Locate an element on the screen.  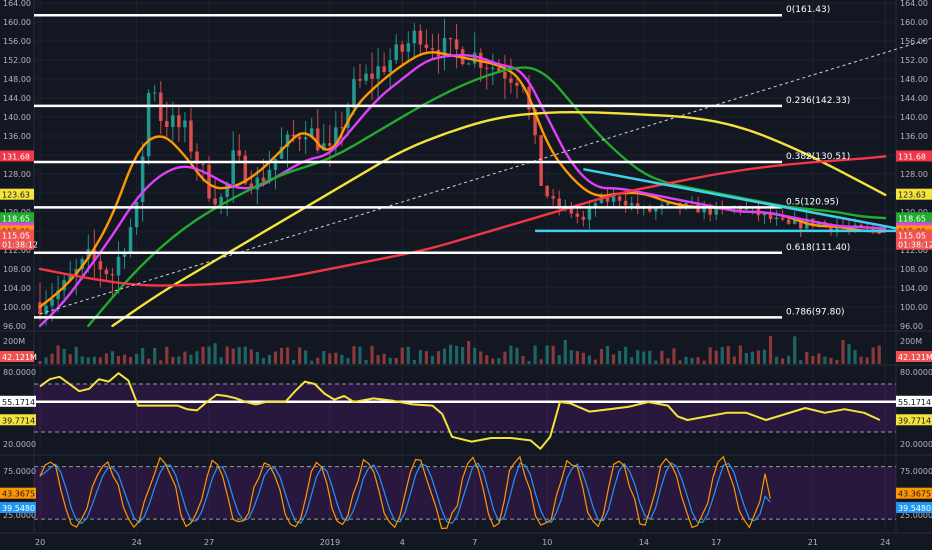
price-tick-label-left: 152.00 is located at coordinates (17, 60).